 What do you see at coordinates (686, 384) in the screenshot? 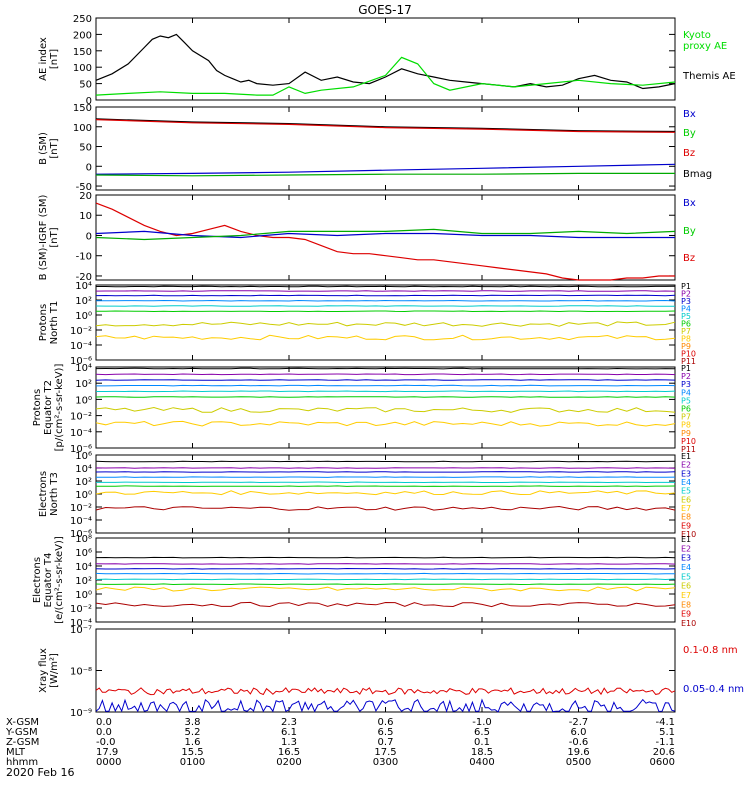
I see `legend-label: P3` at bounding box center [686, 384].